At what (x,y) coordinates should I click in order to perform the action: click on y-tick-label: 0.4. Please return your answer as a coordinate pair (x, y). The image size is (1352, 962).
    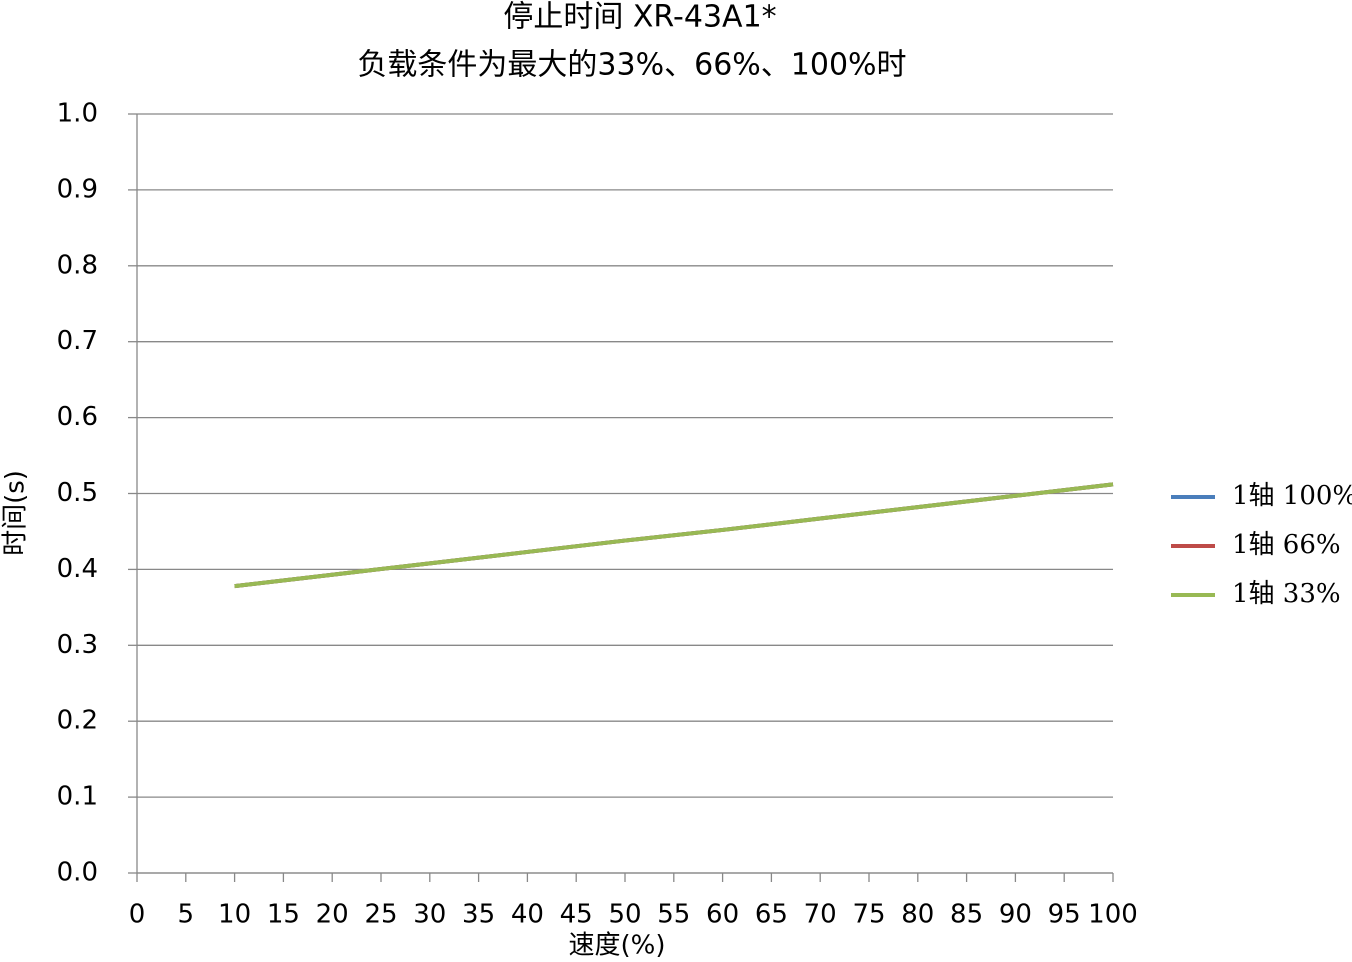
    Looking at the image, I should click on (77, 569).